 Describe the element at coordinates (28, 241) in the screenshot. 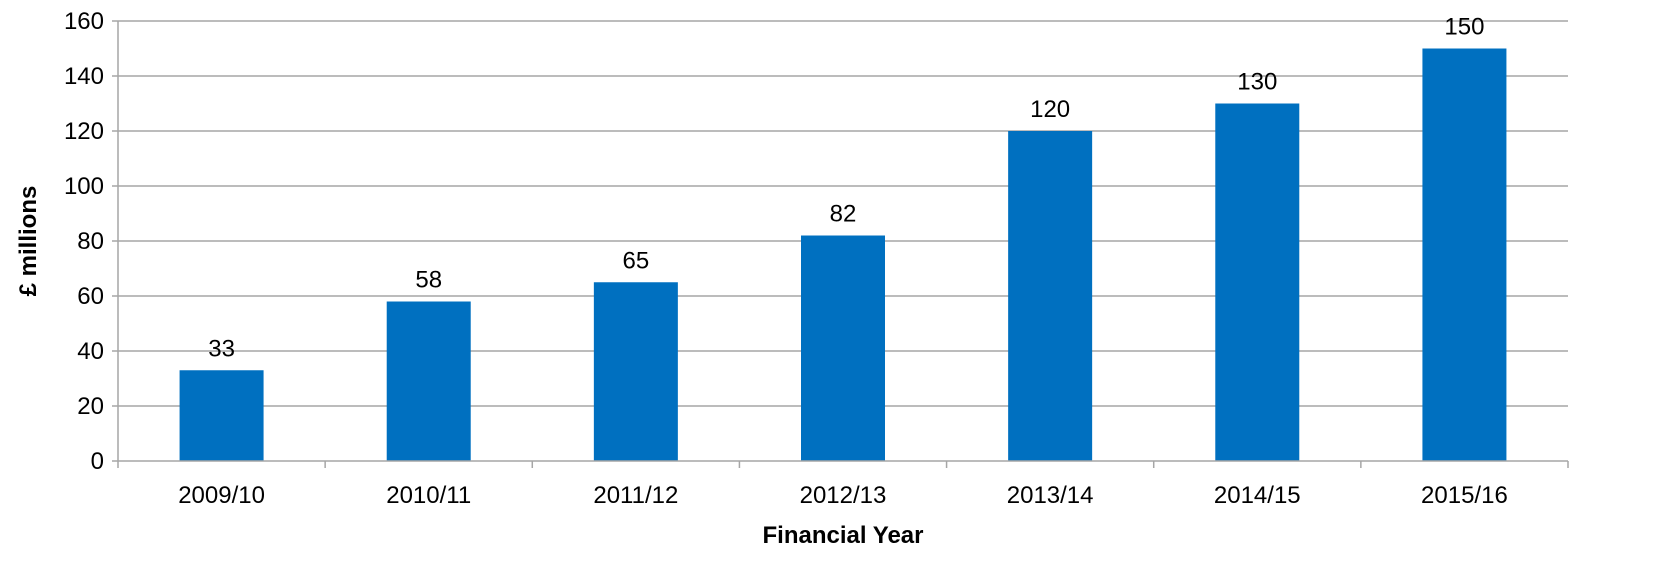

I see `y-axis-title: £ millions` at that location.